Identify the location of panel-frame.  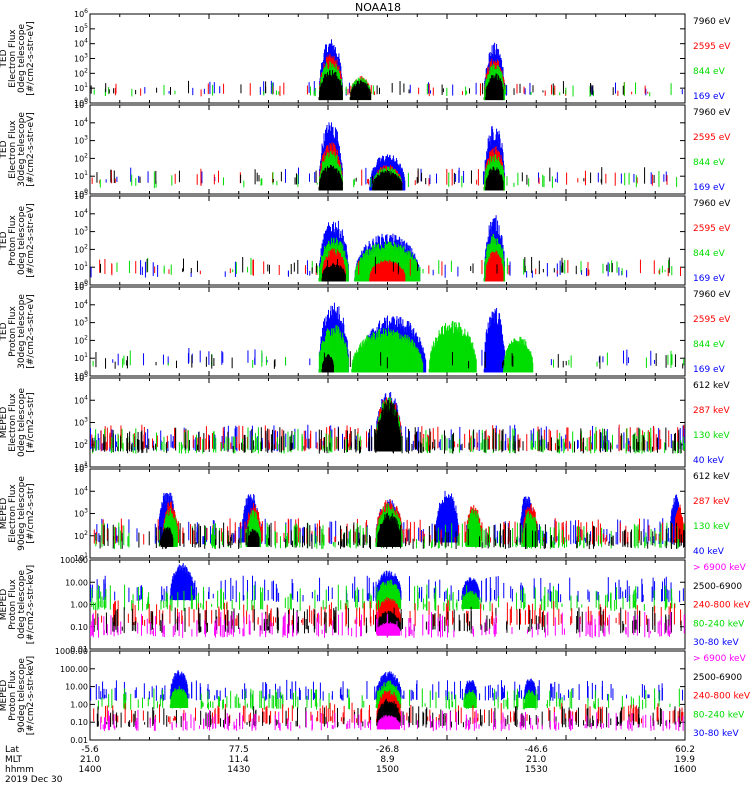
(387, 58).